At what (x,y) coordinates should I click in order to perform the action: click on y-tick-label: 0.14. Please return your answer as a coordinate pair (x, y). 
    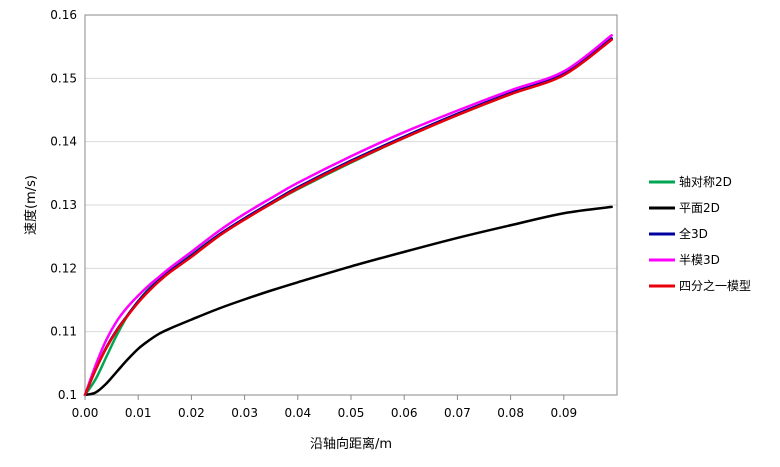
    Looking at the image, I should click on (63, 142).